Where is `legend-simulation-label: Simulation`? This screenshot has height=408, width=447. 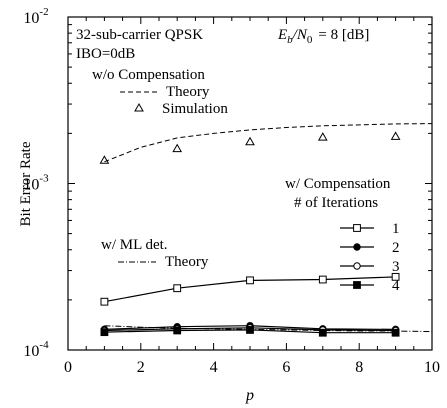 legend-simulation-label: Simulation is located at coordinates (195, 109).